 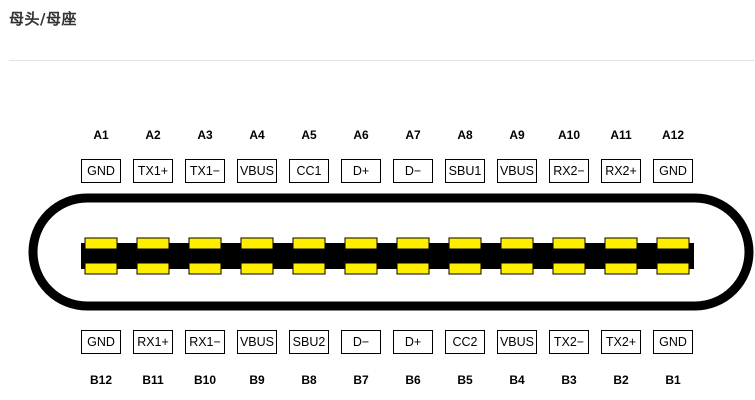 I want to click on top-pin-id-10: A10, so click(x=568, y=135).